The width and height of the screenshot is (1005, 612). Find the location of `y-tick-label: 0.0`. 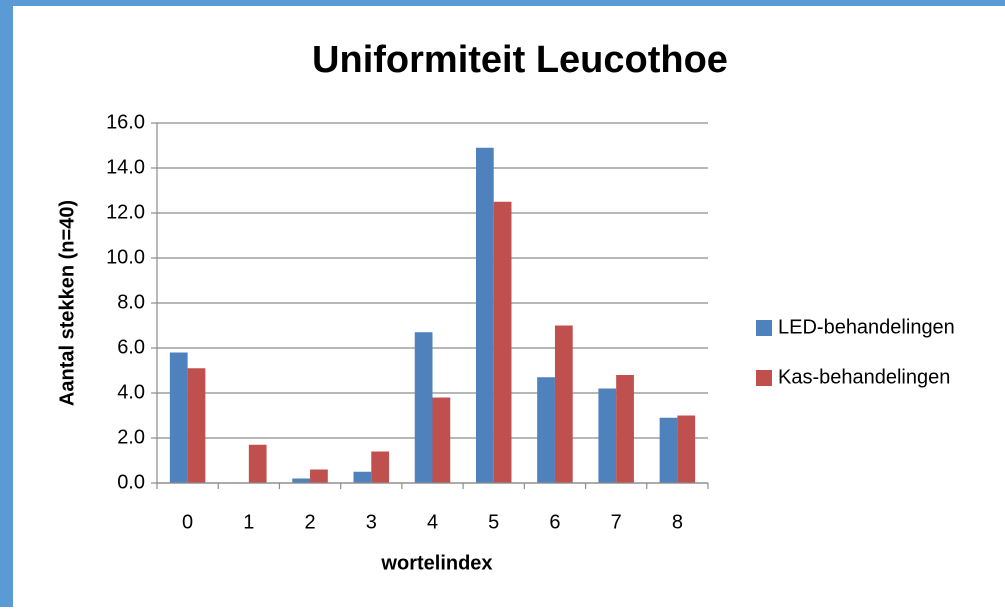

y-tick-label: 0.0 is located at coordinates (131, 482).